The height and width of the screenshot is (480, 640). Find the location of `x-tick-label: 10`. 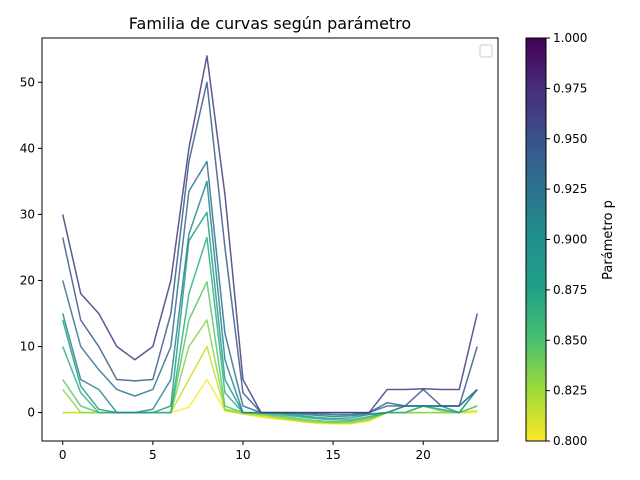

x-tick-label: 10 is located at coordinates (242, 455).